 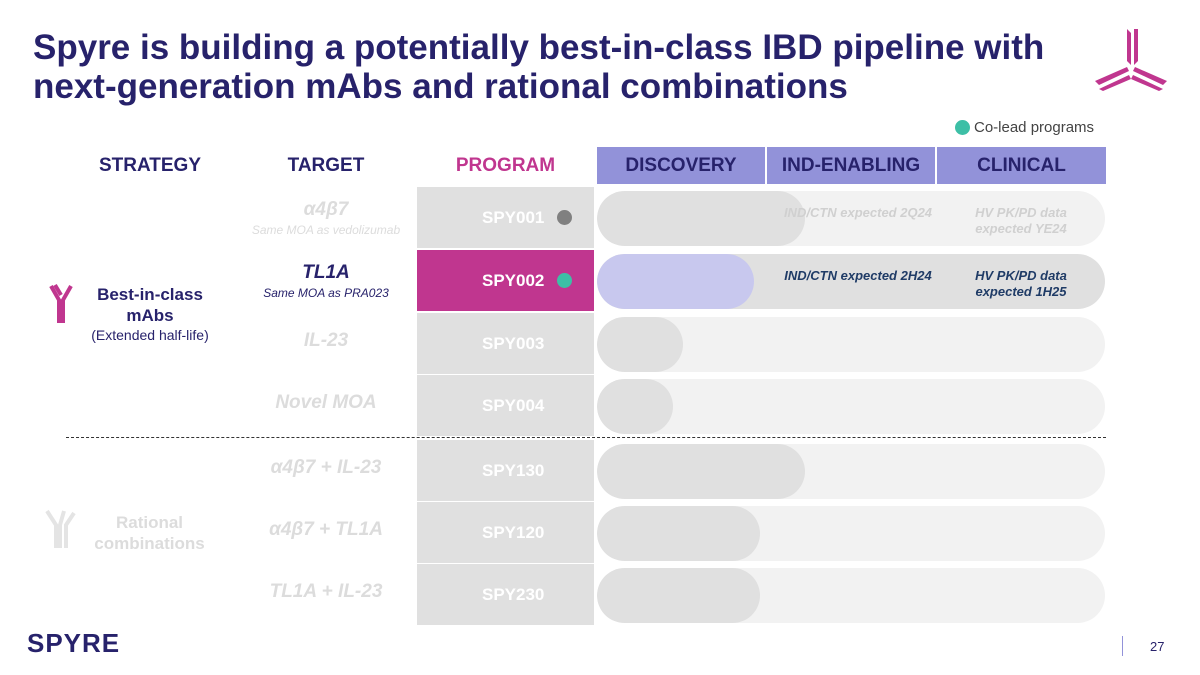 I want to click on program-spy001: SPY001, so click(x=505, y=217).